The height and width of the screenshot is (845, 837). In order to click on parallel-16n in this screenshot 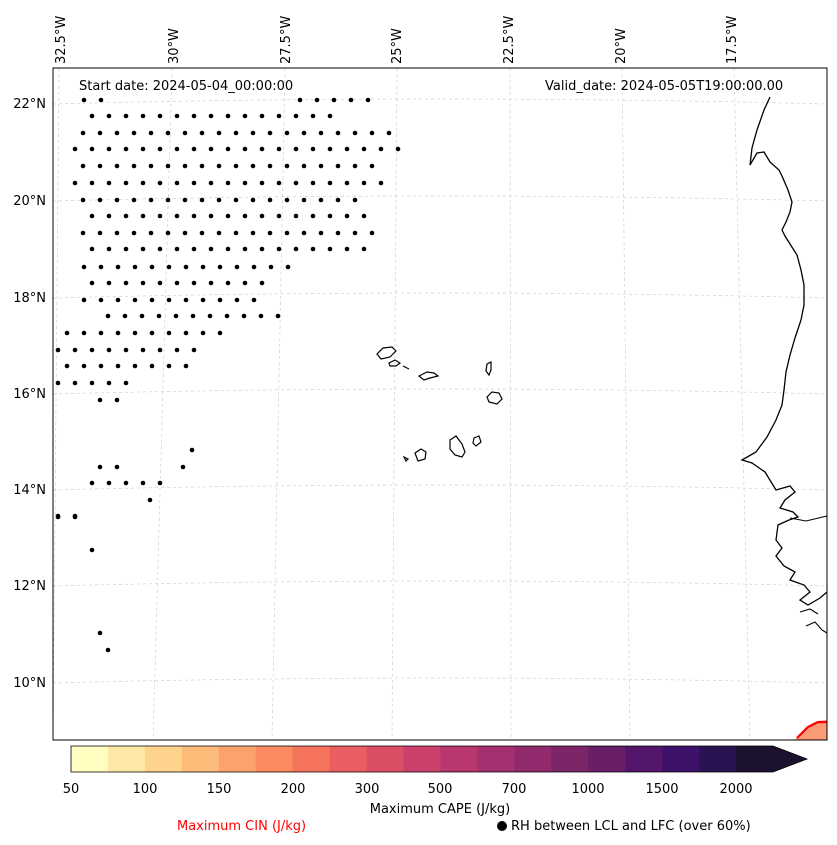, I will do `click(440, 391)`.